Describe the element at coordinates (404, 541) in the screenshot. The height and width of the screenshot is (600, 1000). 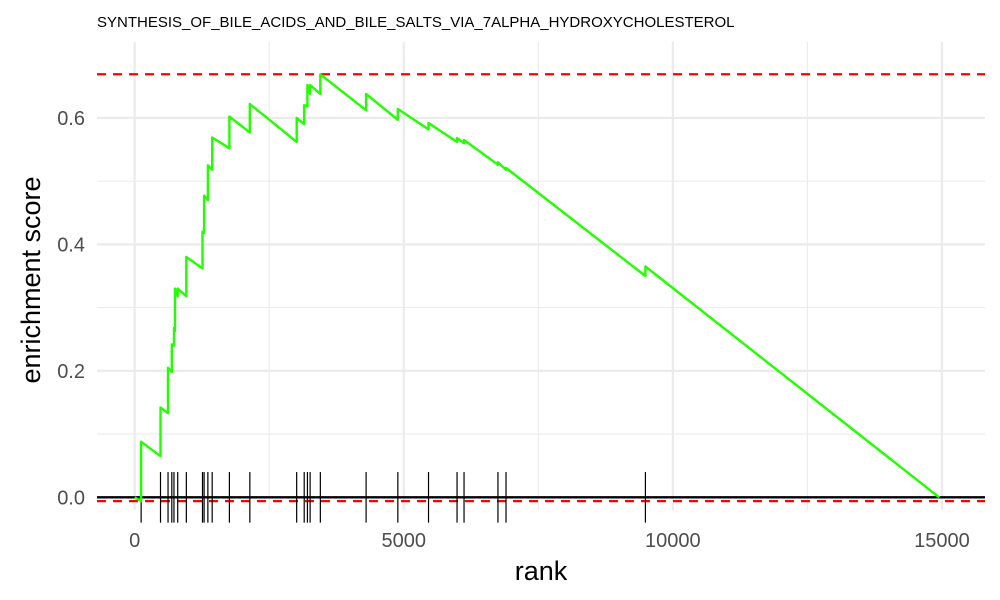
I see `x-tick-label: 5000` at that location.